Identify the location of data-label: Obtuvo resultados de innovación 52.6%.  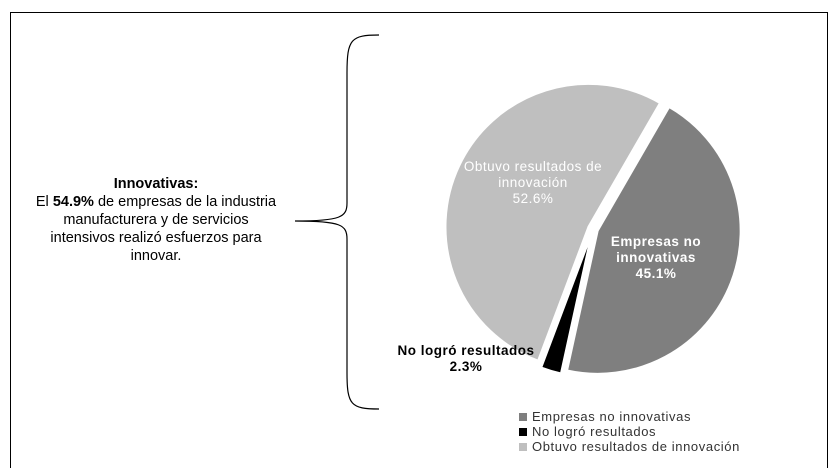
(533, 183).